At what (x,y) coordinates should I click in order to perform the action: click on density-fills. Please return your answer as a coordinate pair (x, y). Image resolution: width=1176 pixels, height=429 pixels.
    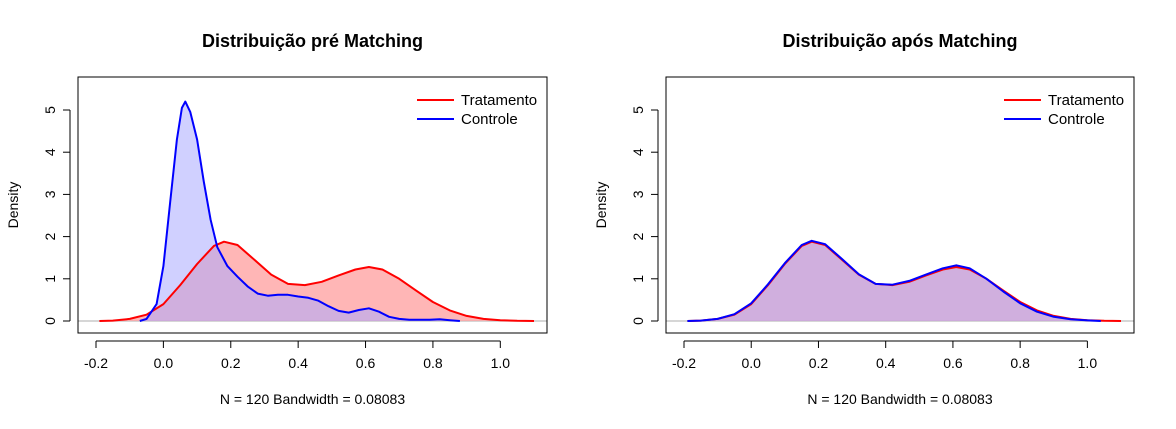
    Looking at the image, I should click on (904, 280).